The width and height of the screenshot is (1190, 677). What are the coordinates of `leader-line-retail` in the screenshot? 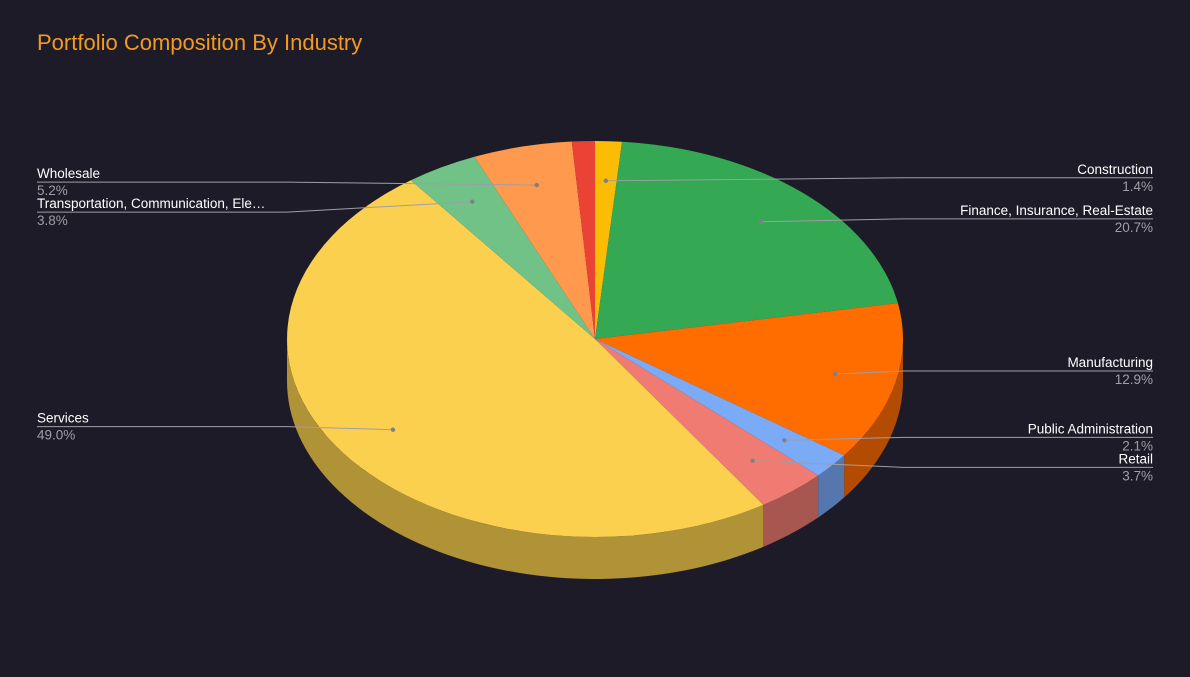 It's located at (952, 464).